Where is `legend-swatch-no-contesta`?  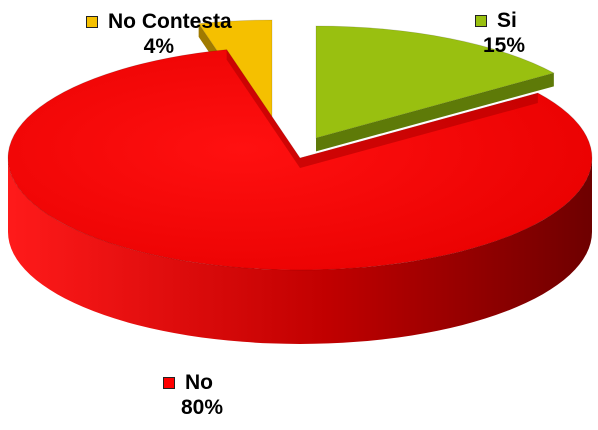
legend-swatch-no-contesta is located at coordinates (92, 21).